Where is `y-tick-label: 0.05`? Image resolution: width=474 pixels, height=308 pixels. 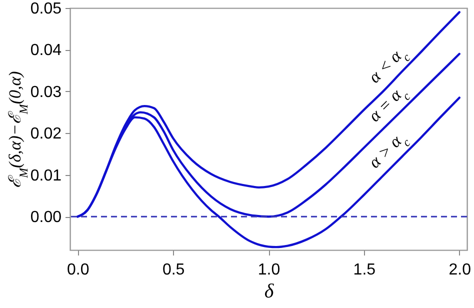 y-tick-label: 0.05 is located at coordinates (46, 9).